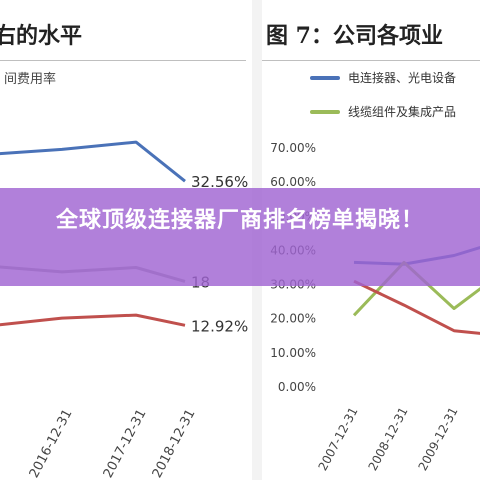 The image size is (480, 480). What do you see at coordinates (125, 443) in the screenshot?
I see `x-tick-label: 2017-12-31` at bounding box center [125, 443].